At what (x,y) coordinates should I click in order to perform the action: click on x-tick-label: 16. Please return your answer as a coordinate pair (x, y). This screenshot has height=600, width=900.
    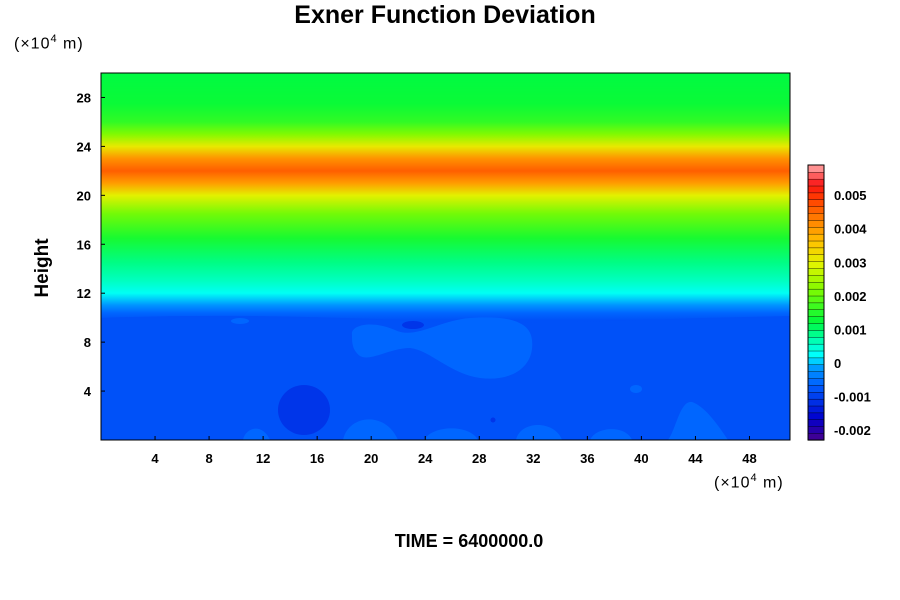
    Looking at the image, I should click on (317, 458).